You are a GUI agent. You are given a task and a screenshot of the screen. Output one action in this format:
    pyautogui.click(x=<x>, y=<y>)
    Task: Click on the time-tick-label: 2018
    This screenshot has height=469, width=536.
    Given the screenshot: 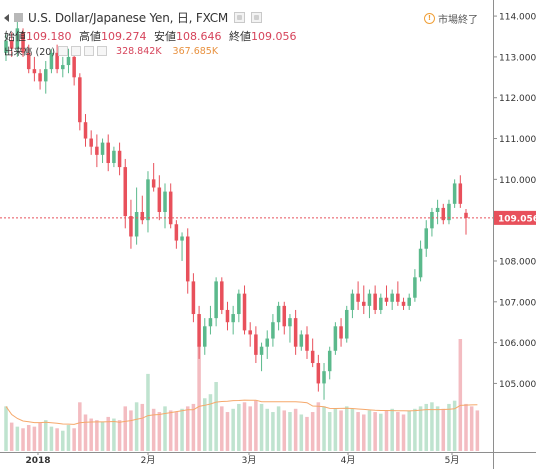 What is the action you would take?
    pyautogui.click(x=37, y=461)
    